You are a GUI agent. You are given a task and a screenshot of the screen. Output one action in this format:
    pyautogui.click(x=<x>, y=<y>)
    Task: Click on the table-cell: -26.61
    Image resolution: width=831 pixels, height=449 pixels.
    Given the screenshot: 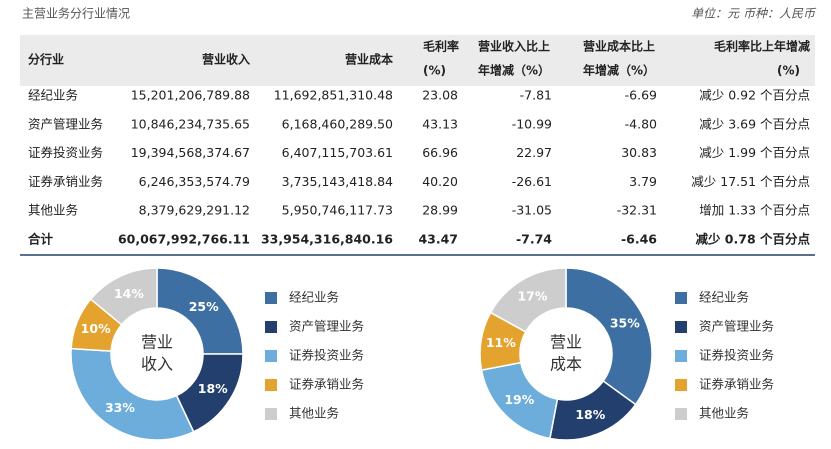 What is the action you would take?
    pyautogui.click(x=532, y=181)
    